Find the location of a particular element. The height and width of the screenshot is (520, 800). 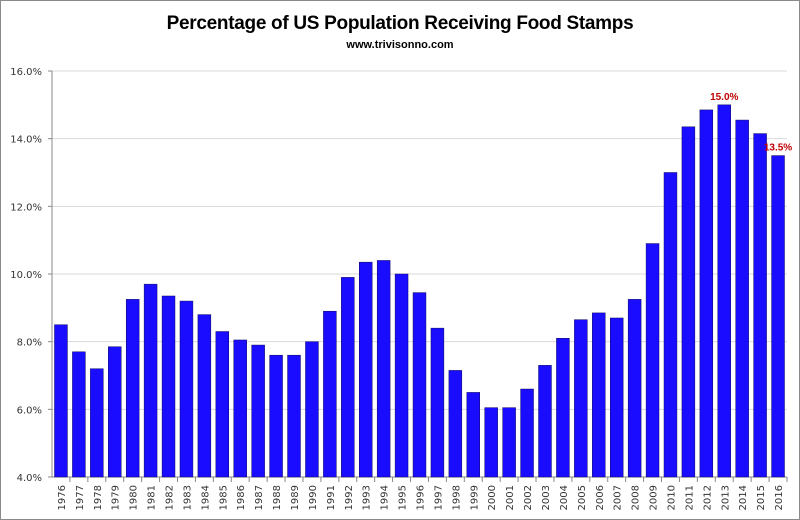

x-tick-label: 1977 is located at coordinates (80, 497).